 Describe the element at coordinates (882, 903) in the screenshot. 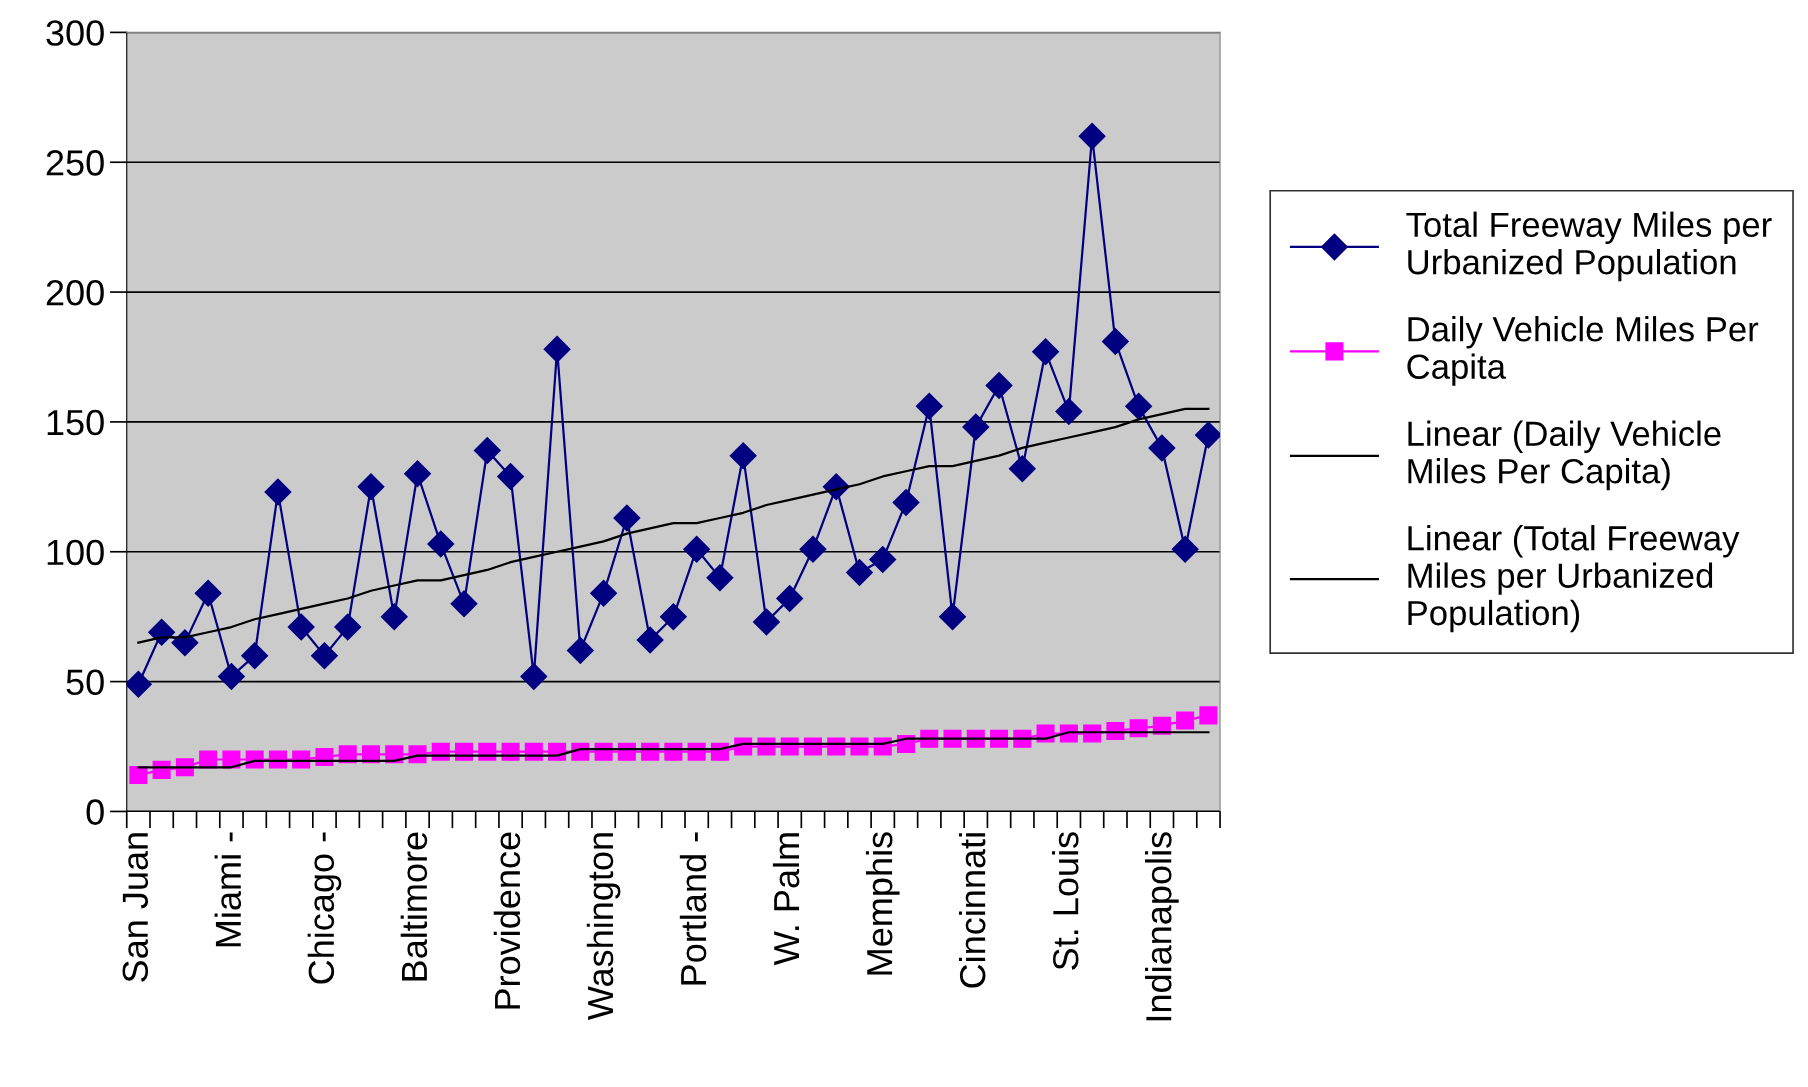

I see `x-tick-label: Memphis` at that location.